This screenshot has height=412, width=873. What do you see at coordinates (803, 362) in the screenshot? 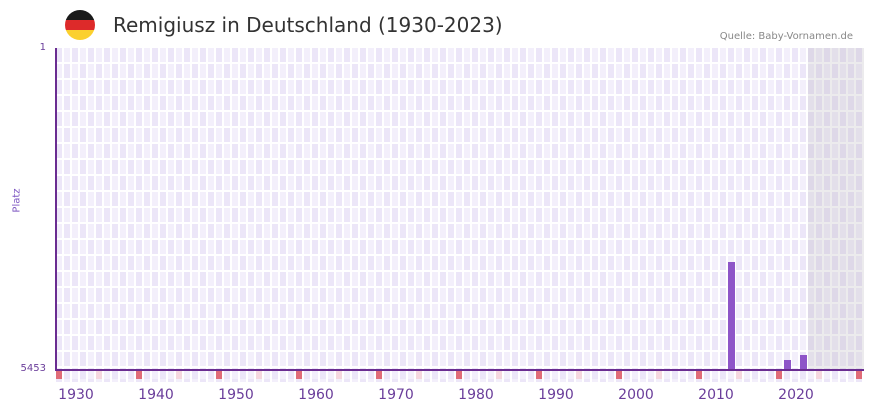
I see `bar-2021` at bounding box center [803, 362].